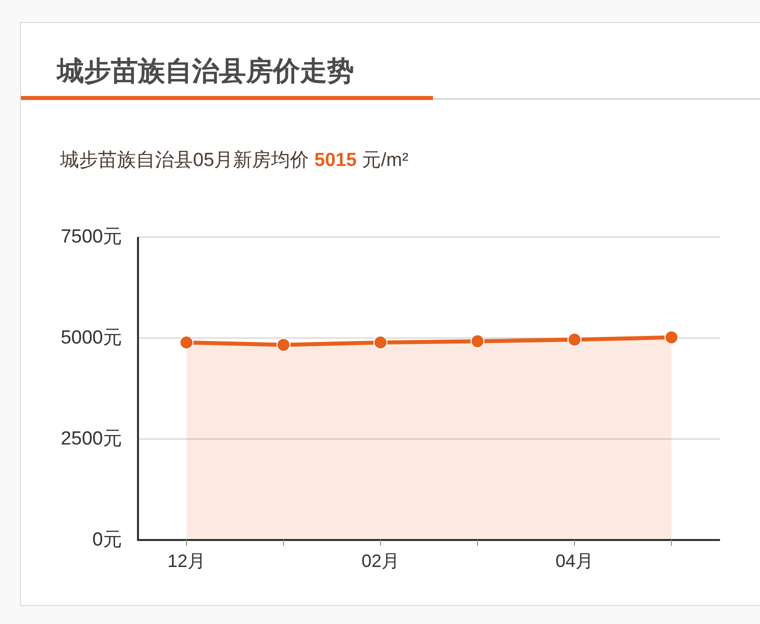 This screenshot has width=760, height=624. I want to click on x-tick-label: 04月, so click(574, 561).